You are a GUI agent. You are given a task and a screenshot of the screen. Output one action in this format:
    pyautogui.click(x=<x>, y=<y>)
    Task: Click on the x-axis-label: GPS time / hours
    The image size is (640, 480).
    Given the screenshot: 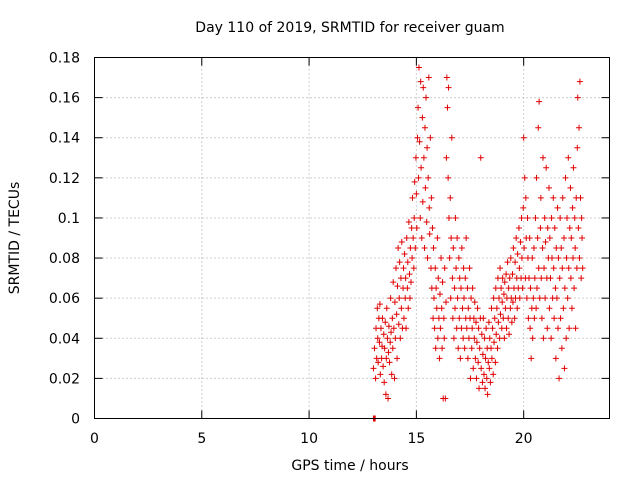 What is the action you would take?
    pyautogui.click(x=349, y=466)
    